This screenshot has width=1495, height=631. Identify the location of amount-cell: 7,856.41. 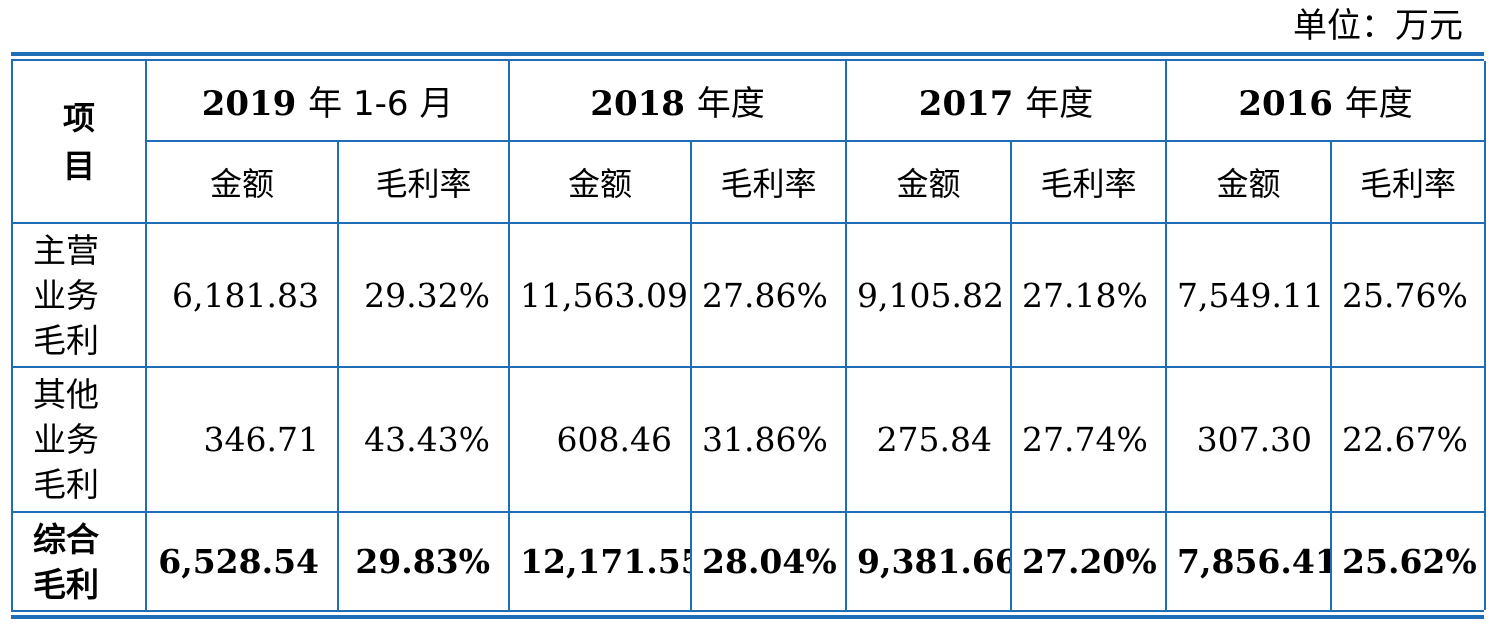
(1249, 560).